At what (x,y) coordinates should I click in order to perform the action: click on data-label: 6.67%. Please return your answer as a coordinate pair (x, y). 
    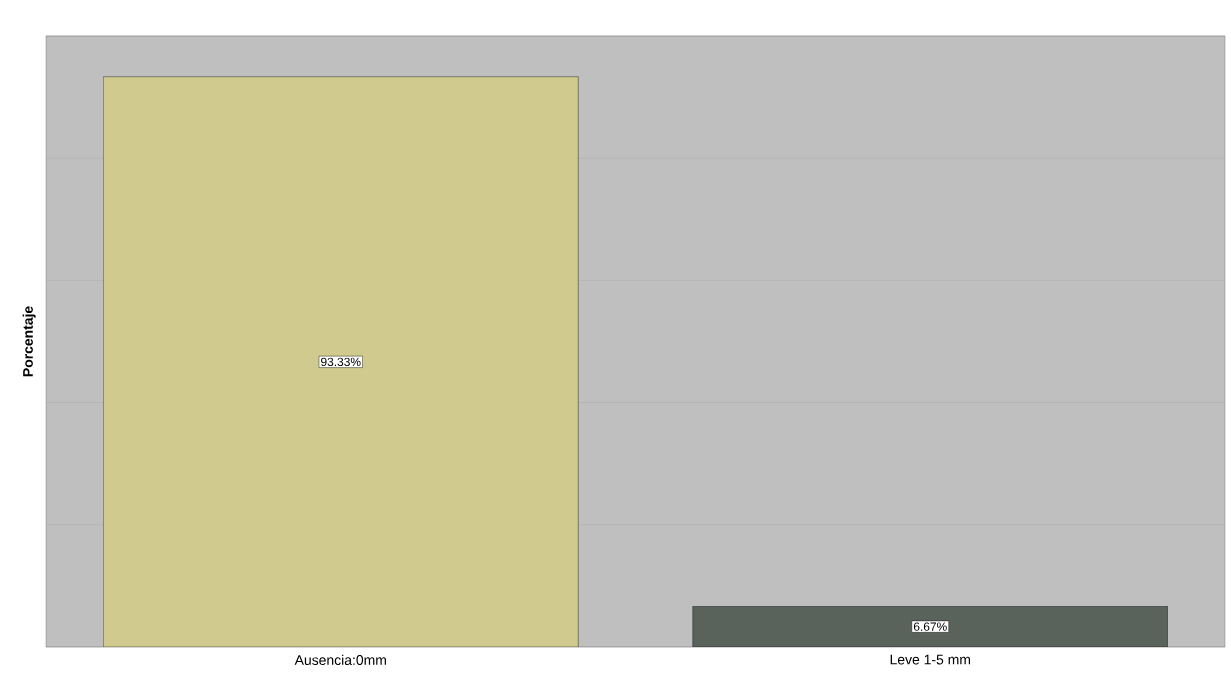
    Looking at the image, I should click on (930, 626).